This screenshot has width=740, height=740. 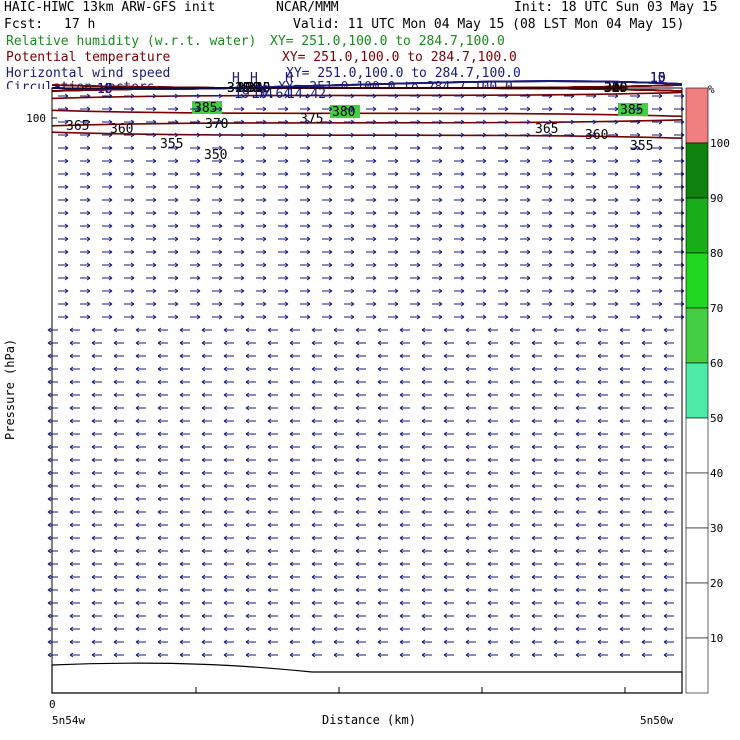 What do you see at coordinates (171, 144) in the screenshot?
I see `theta-contour-label: 355` at bounding box center [171, 144].